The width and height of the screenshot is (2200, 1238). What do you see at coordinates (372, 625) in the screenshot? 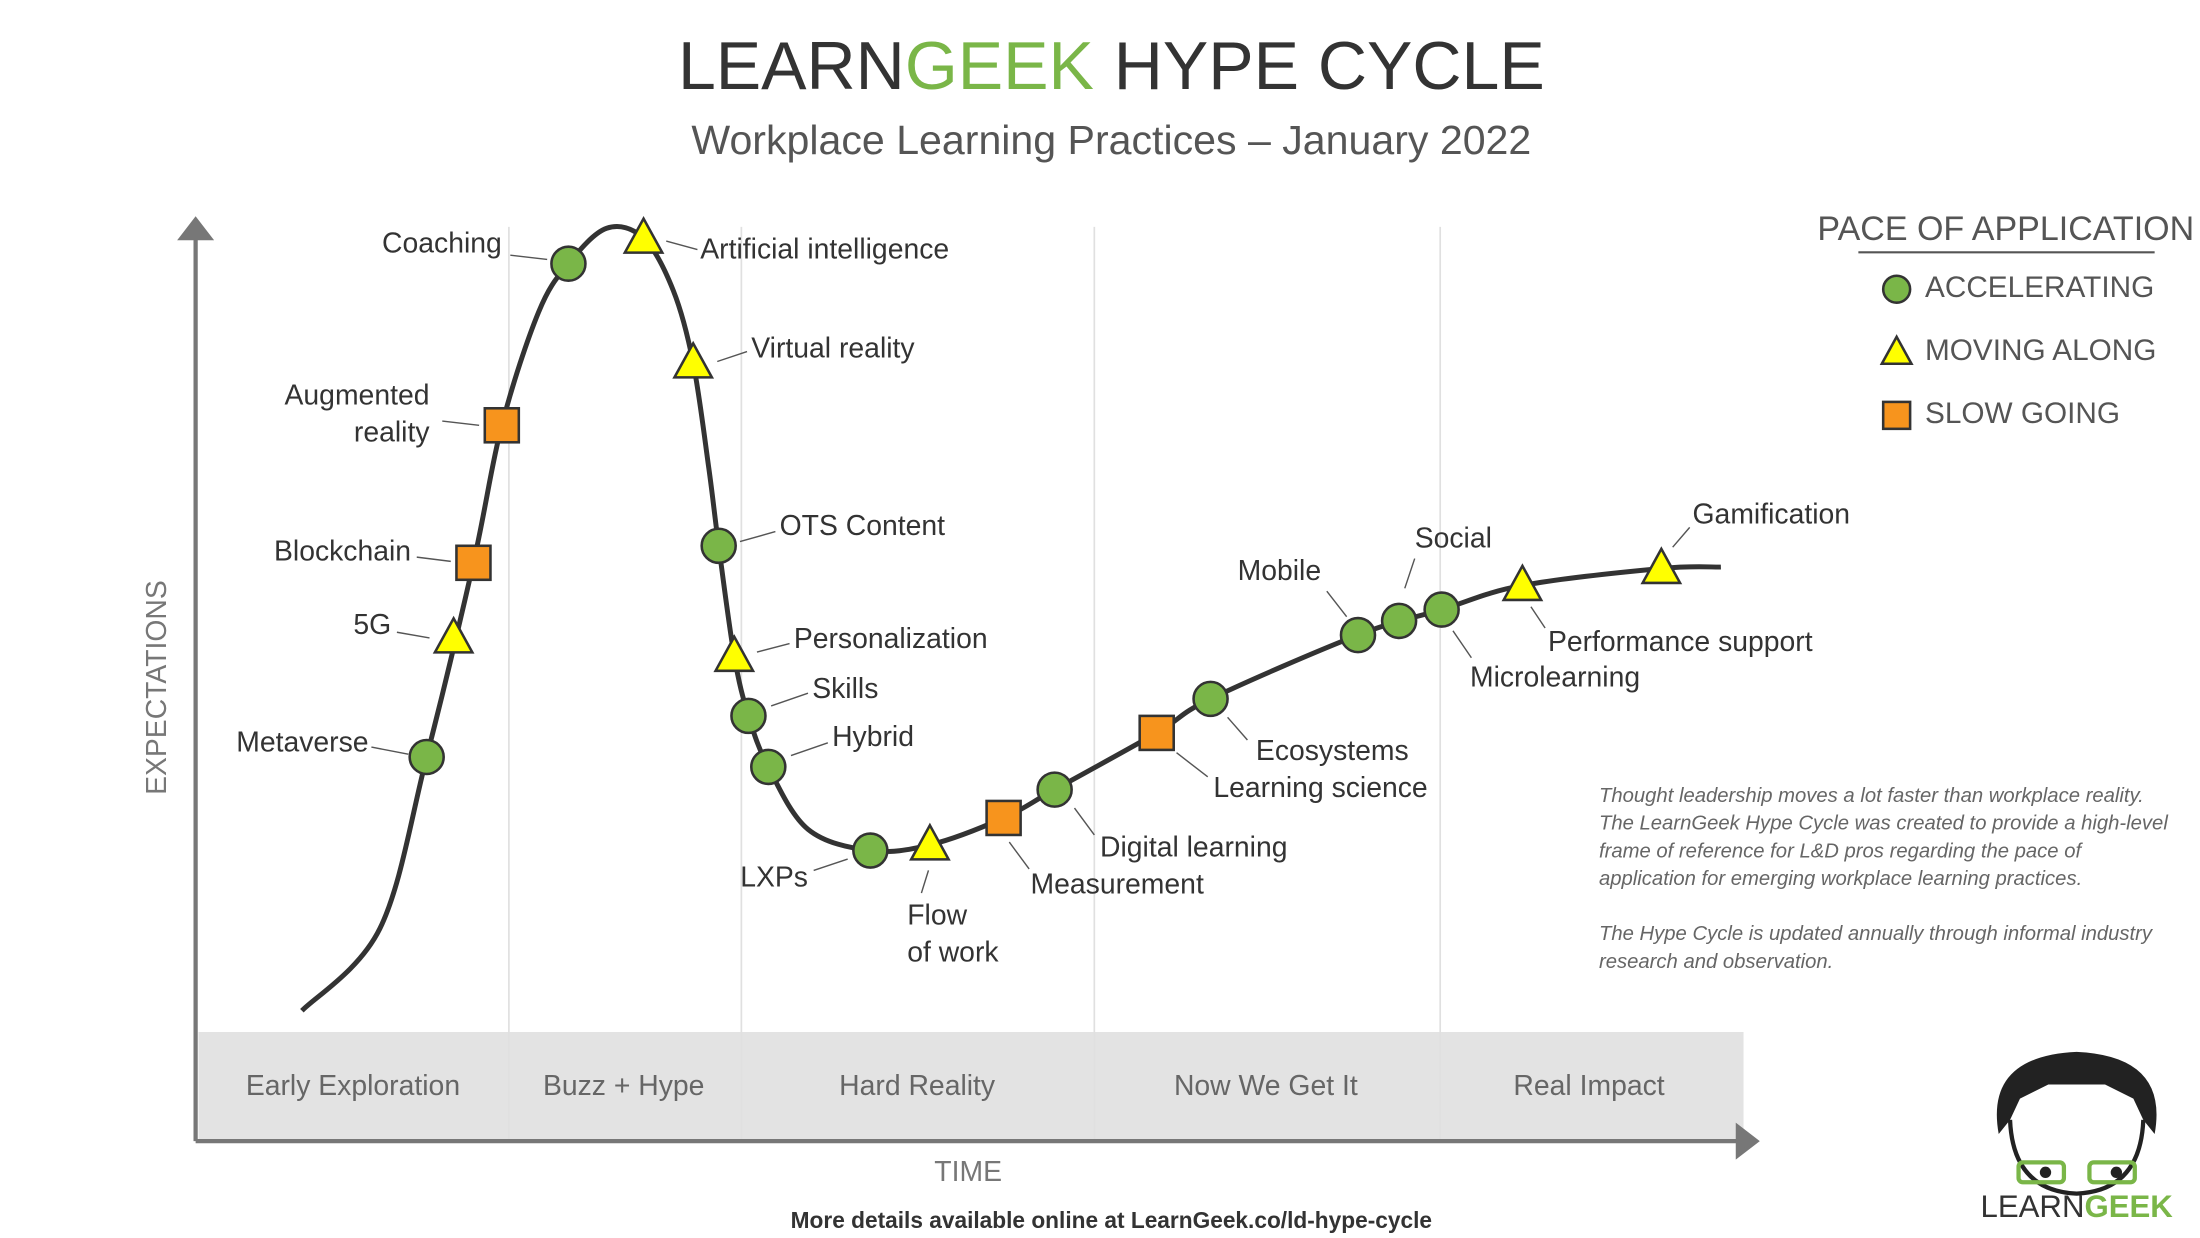
I see `item-label: 5G` at bounding box center [372, 625].